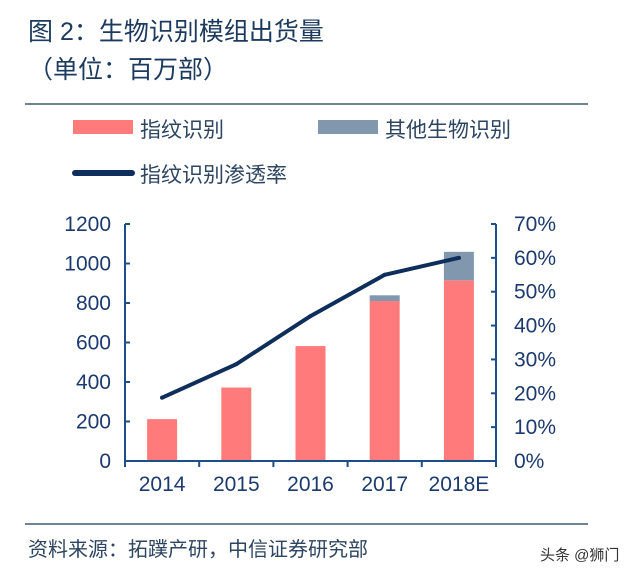 Image resolution: width=640 pixels, height=575 pixels. I want to click on penetration-point-2018E, so click(458, 257).